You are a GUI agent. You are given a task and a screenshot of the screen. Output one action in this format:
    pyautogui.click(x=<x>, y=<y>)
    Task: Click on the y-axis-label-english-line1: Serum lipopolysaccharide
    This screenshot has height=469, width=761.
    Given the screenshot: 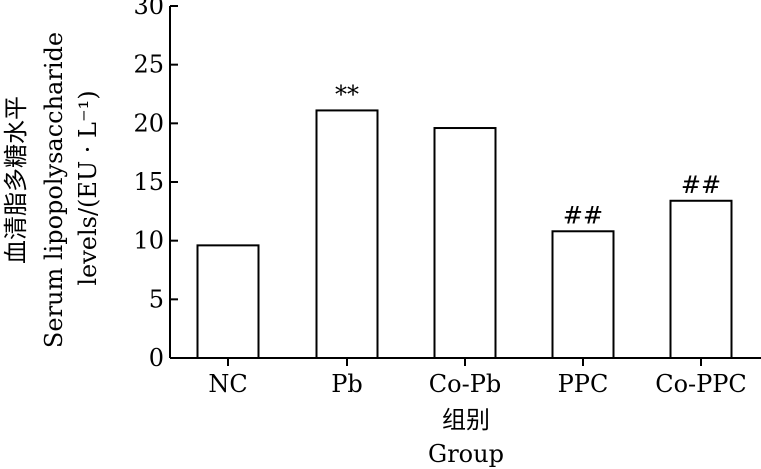 What is the action you would take?
    pyautogui.click(x=54, y=190)
    